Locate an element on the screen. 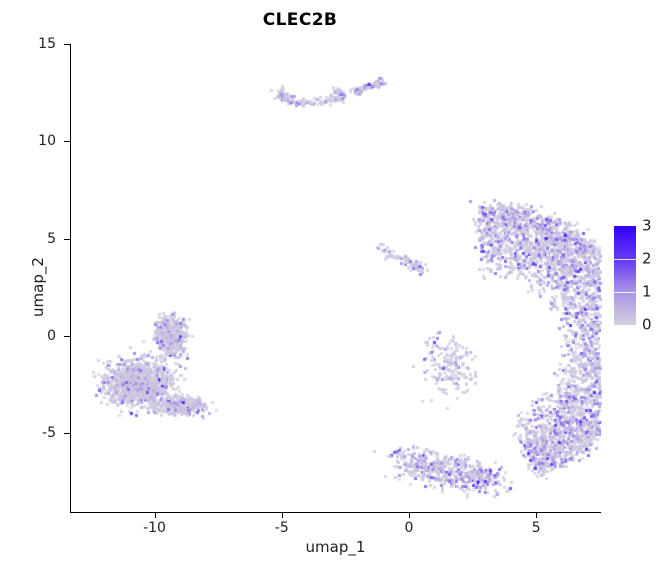  x-axis-spine is located at coordinates (335, 512).